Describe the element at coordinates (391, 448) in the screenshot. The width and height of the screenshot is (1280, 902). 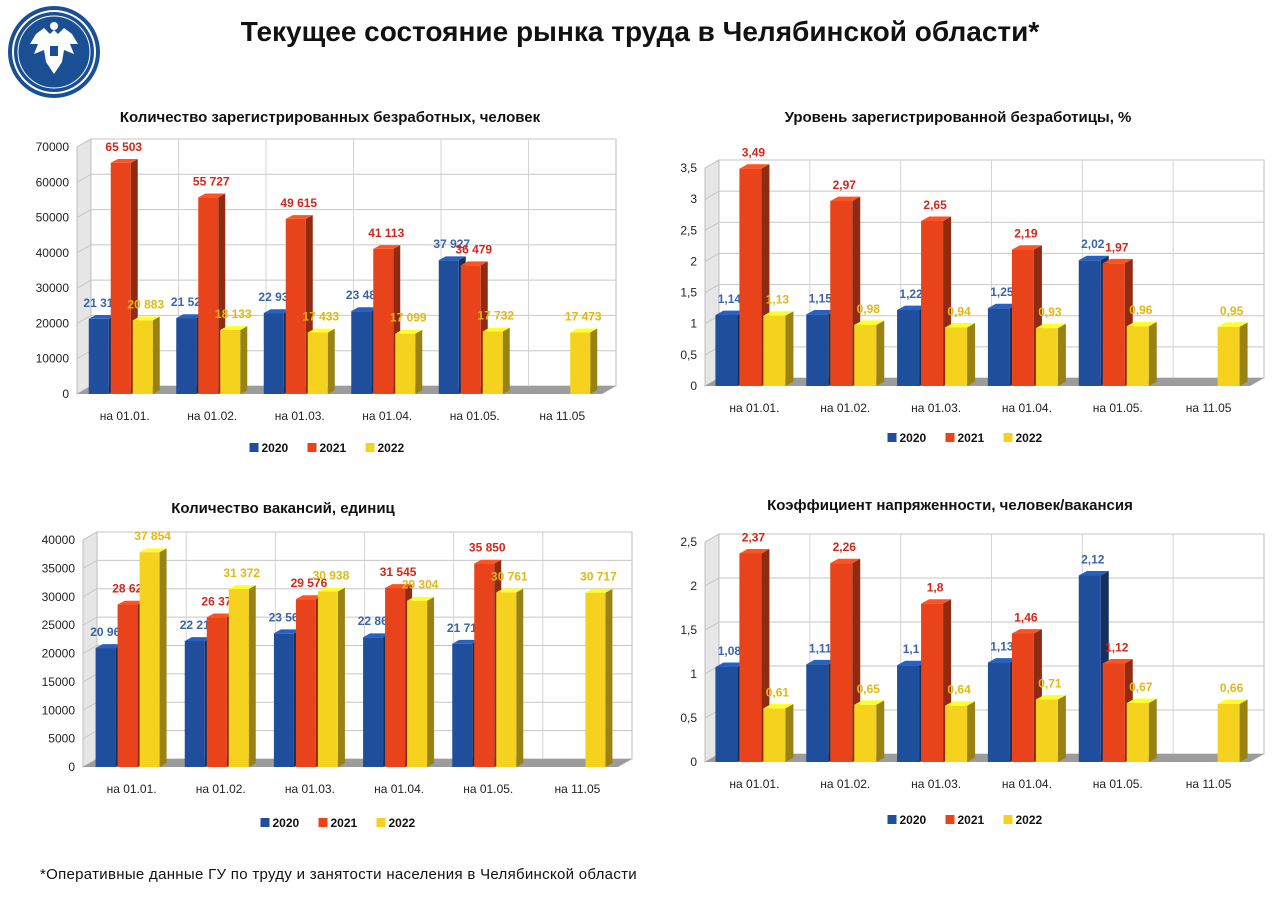
I see `legend-entry-2022: 2022` at that location.